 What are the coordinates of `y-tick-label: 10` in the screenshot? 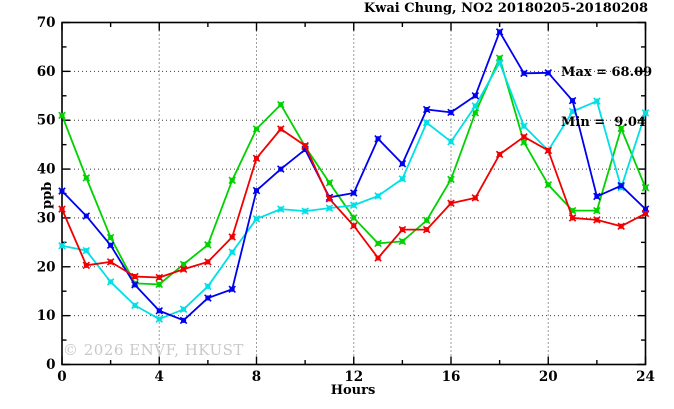 It's located at (46, 316).